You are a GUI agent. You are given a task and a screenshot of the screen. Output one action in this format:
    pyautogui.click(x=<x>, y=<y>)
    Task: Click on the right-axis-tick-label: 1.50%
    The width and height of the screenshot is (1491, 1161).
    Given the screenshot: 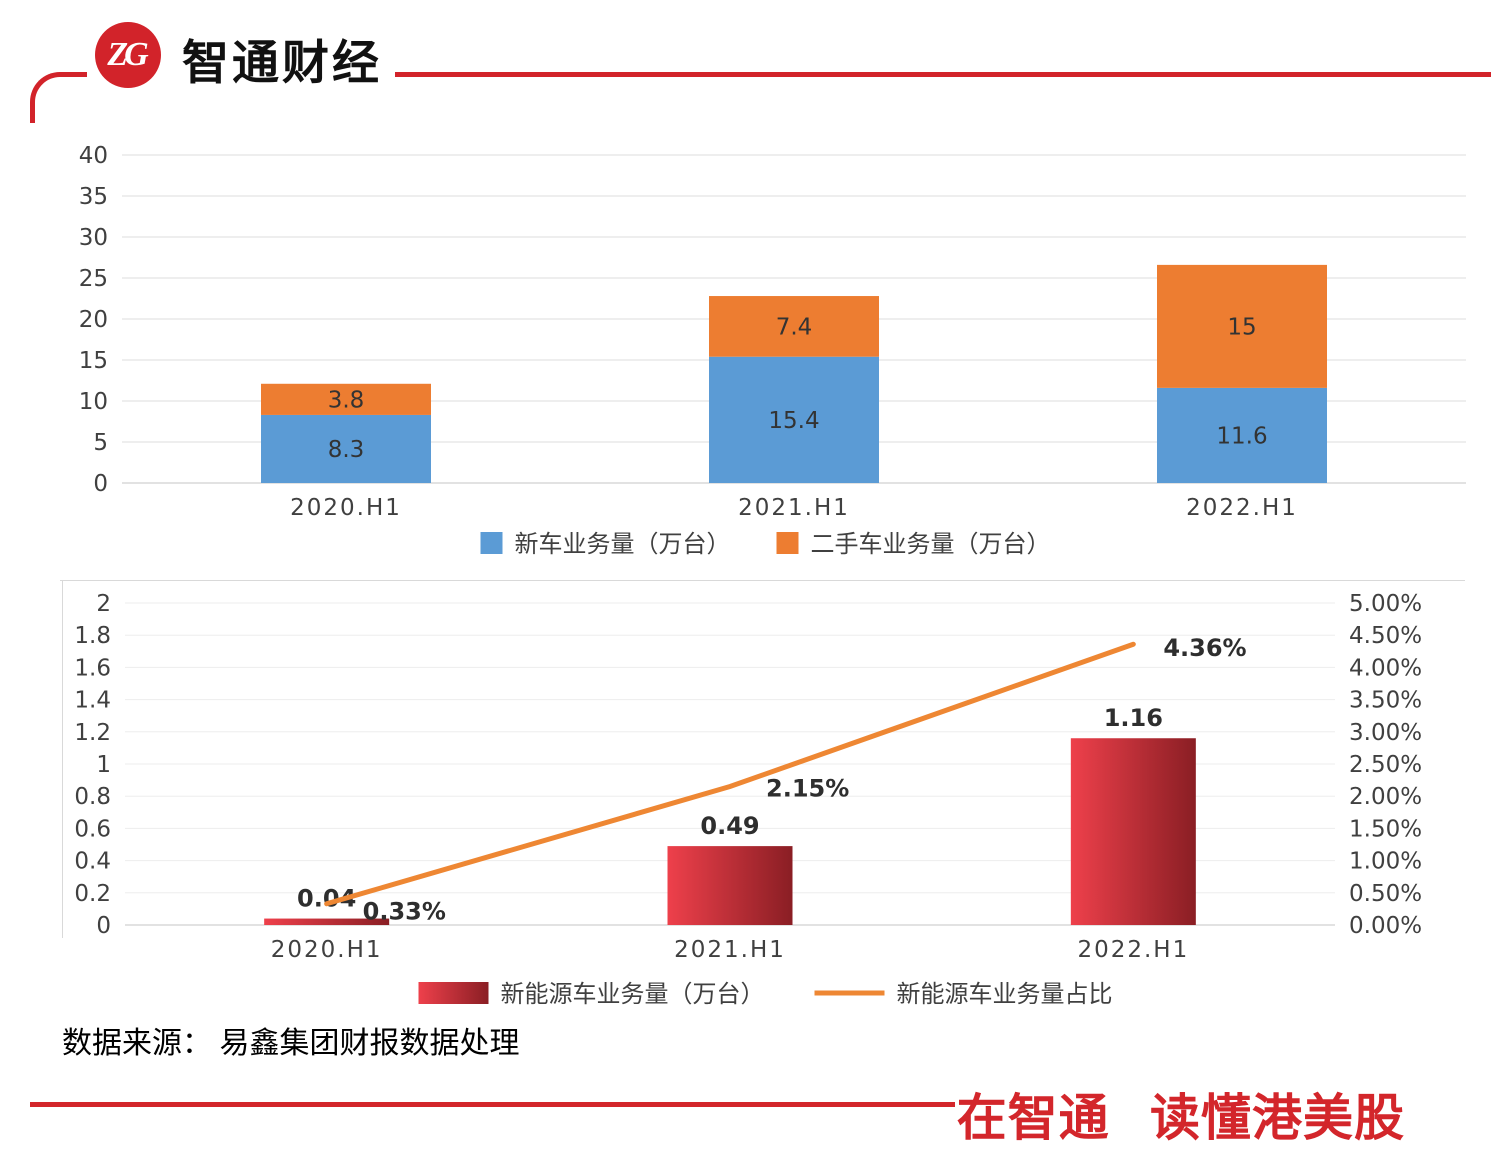 What is the action you would take?
    pyautogui.click(x=1385, y=829)
    